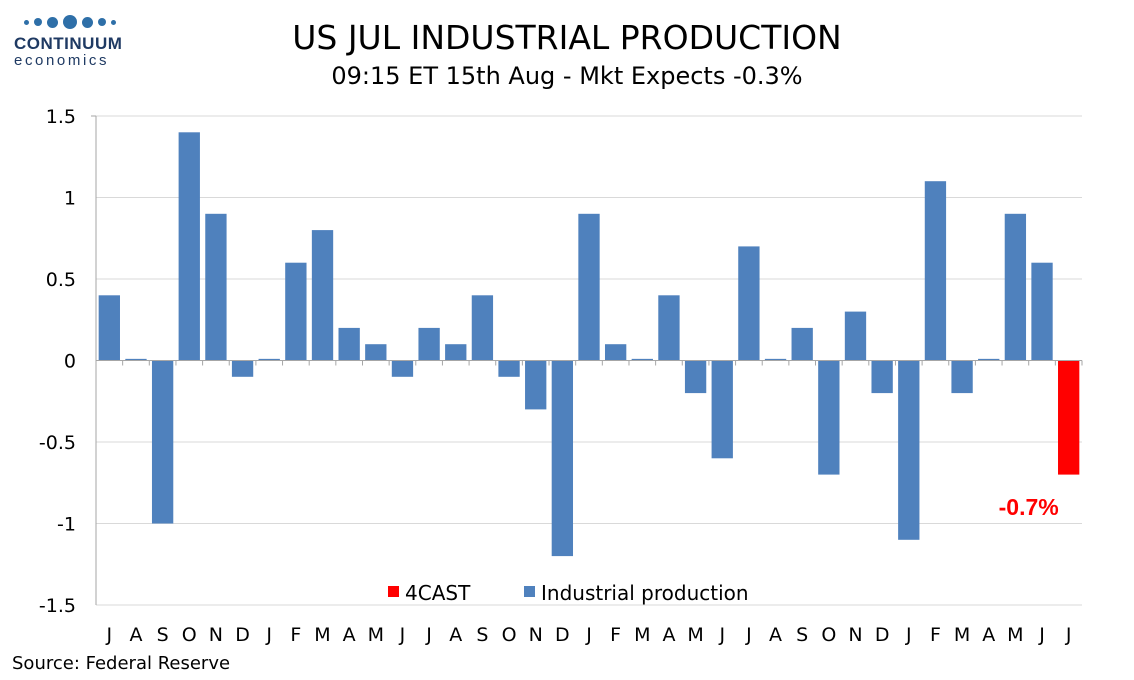  I want to click on forecast-data-label: -0.7%, so click(1029, 507).